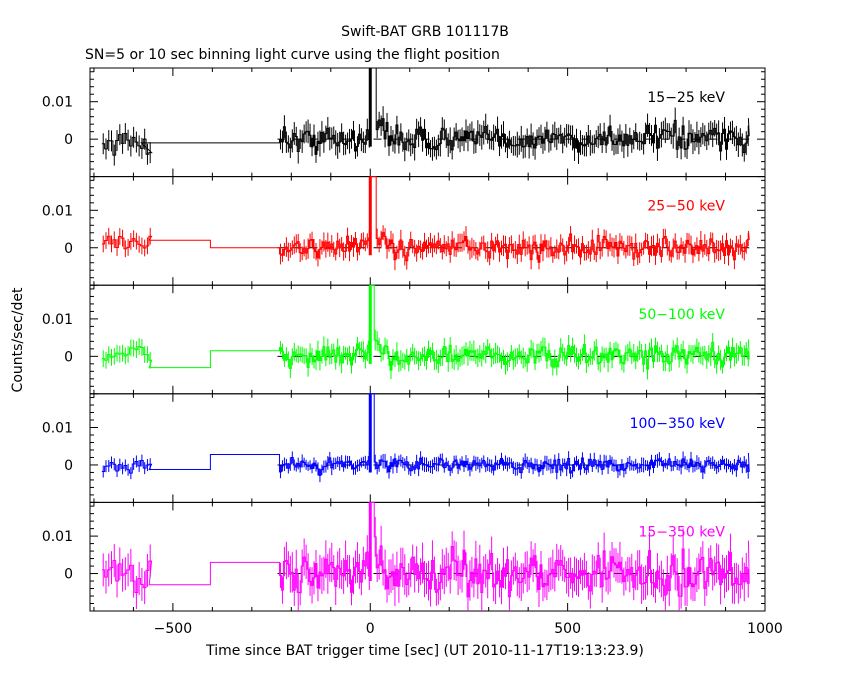  I want to click on series-label: 50−100 keV, so click(681, 315).